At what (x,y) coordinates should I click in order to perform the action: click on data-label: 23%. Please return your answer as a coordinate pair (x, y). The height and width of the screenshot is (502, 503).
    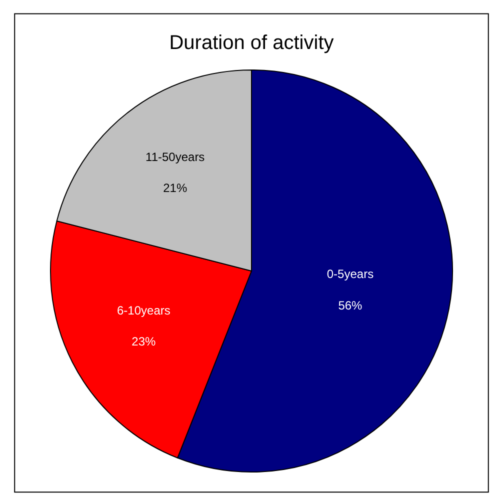
    Looking at the image, I should click on (144, 341).